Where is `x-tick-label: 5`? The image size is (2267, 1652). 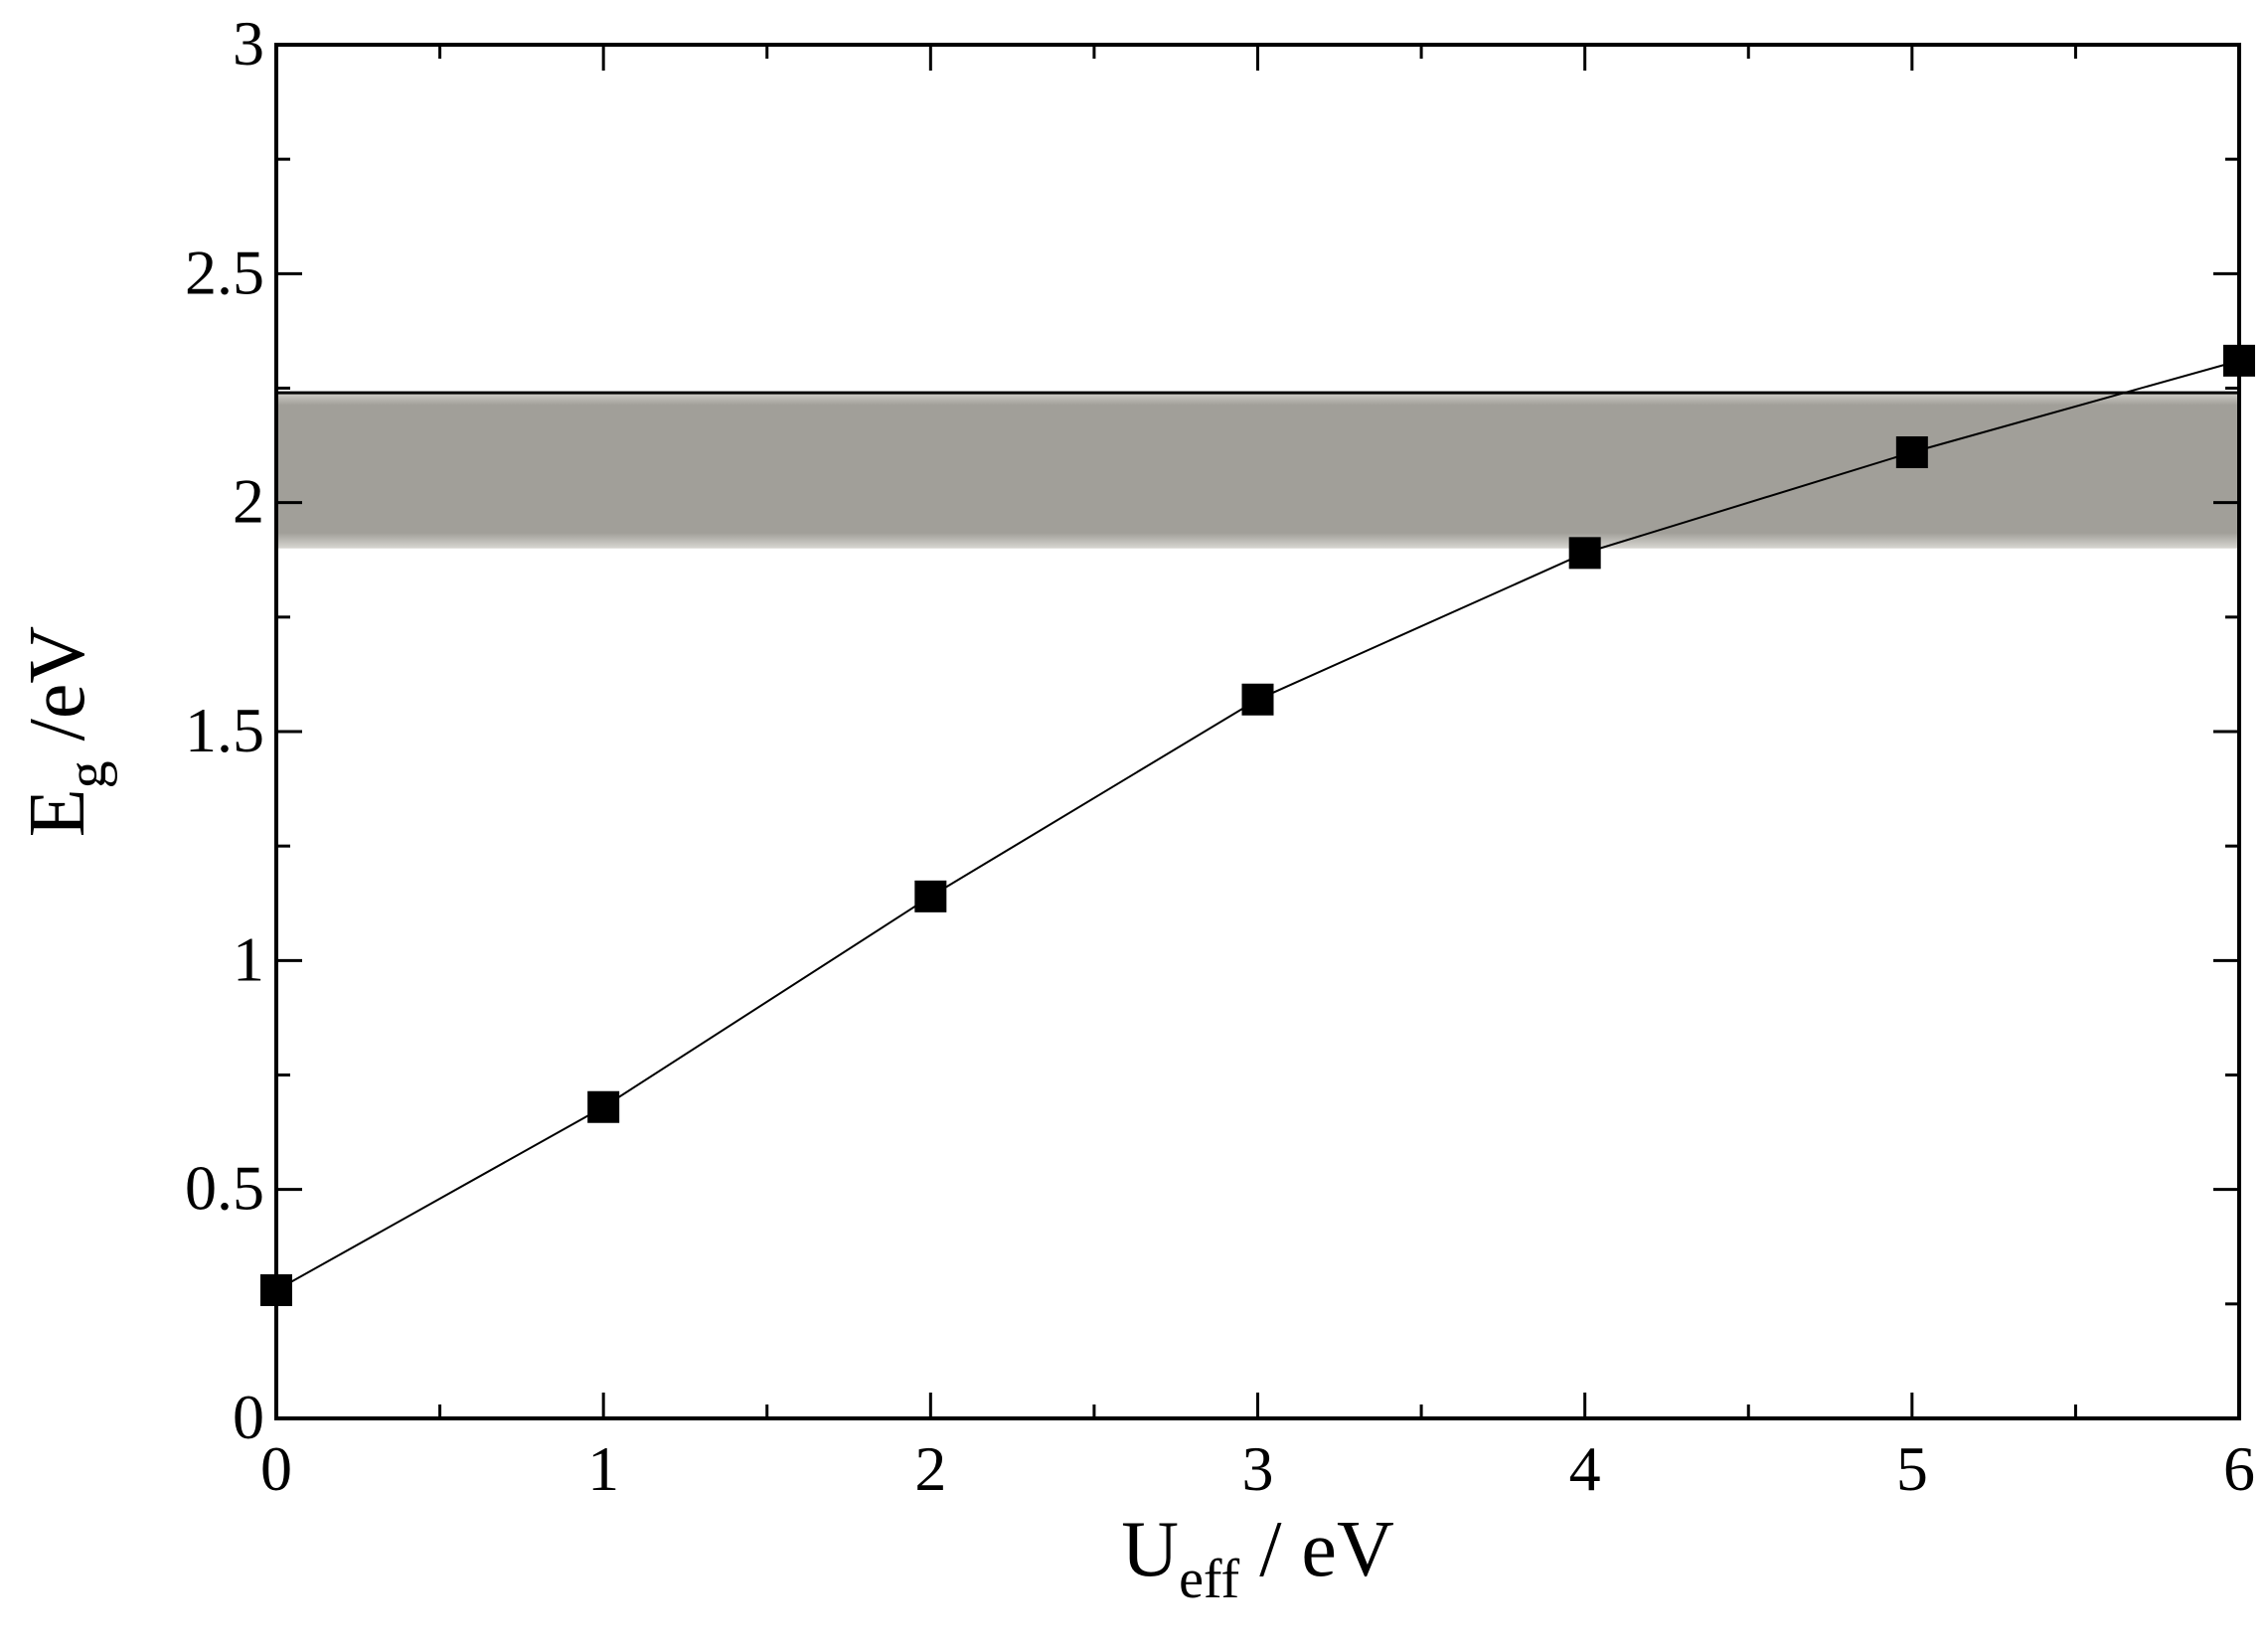
x-tick-label: 5 is located at coordinates (1912, 1468).